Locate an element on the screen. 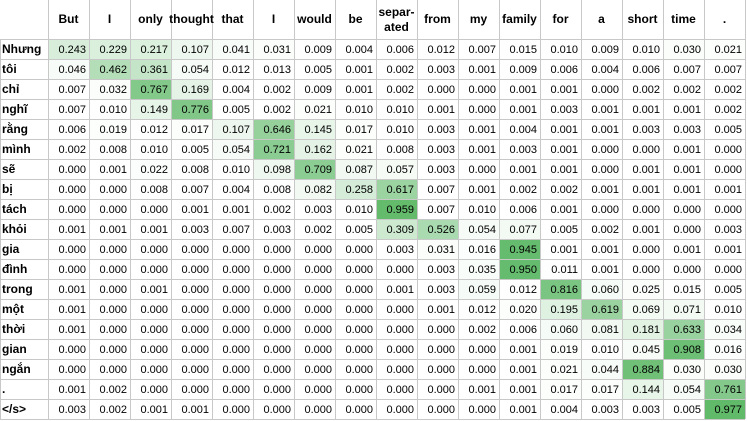 The image size is (747, 421). cell-value-label: 0.045 is located at coordinates (646, 350).